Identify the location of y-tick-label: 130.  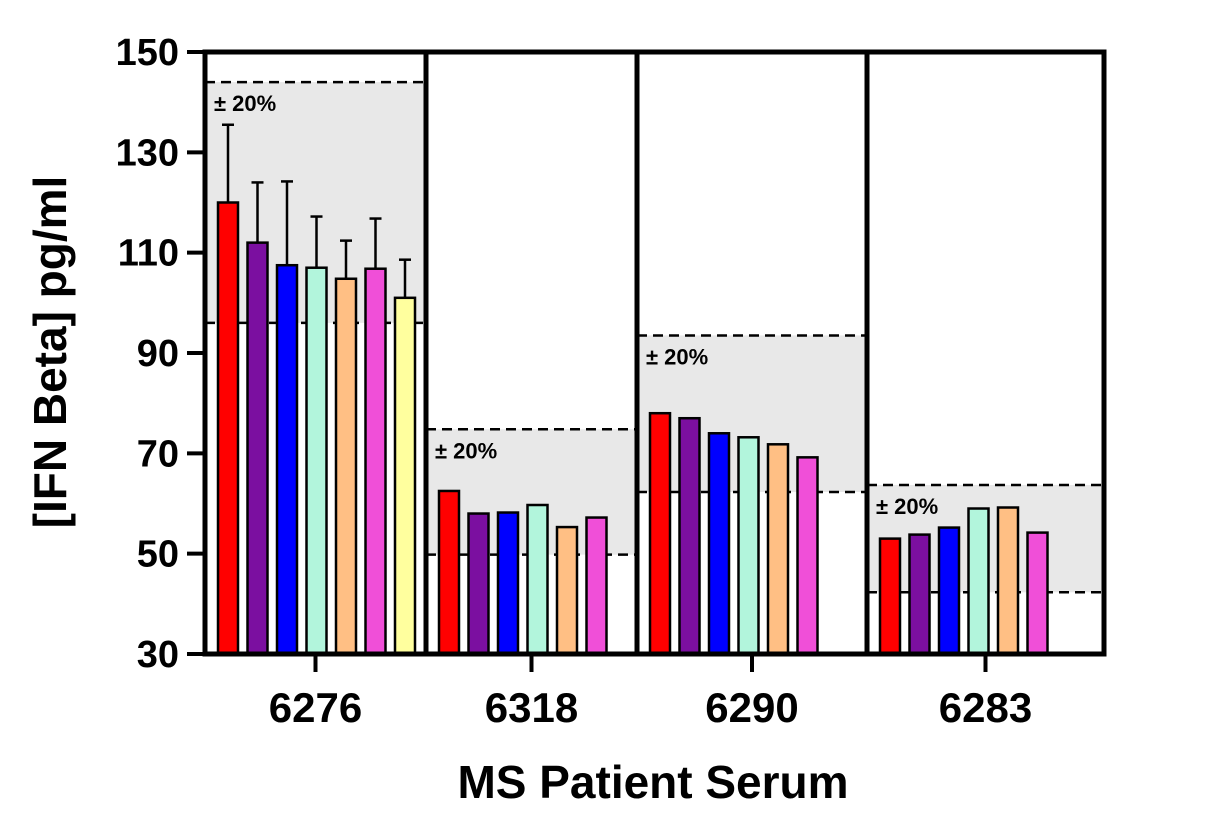
(147, 153).